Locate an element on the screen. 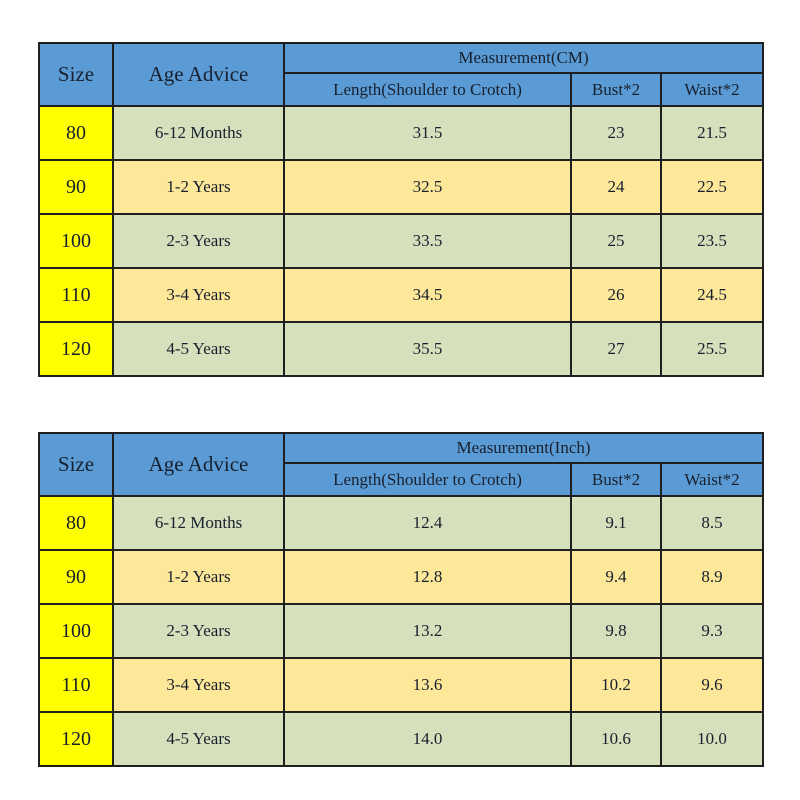  header-row-top: Size Age Advice Measurement(Inch) is located at coordinates (401, 464).